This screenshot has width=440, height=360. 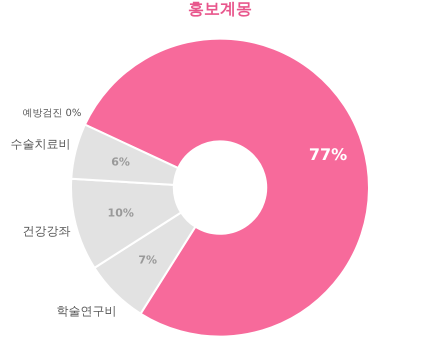 I want to click on slice-label: 수술치료비, so click(x=40, y=143).